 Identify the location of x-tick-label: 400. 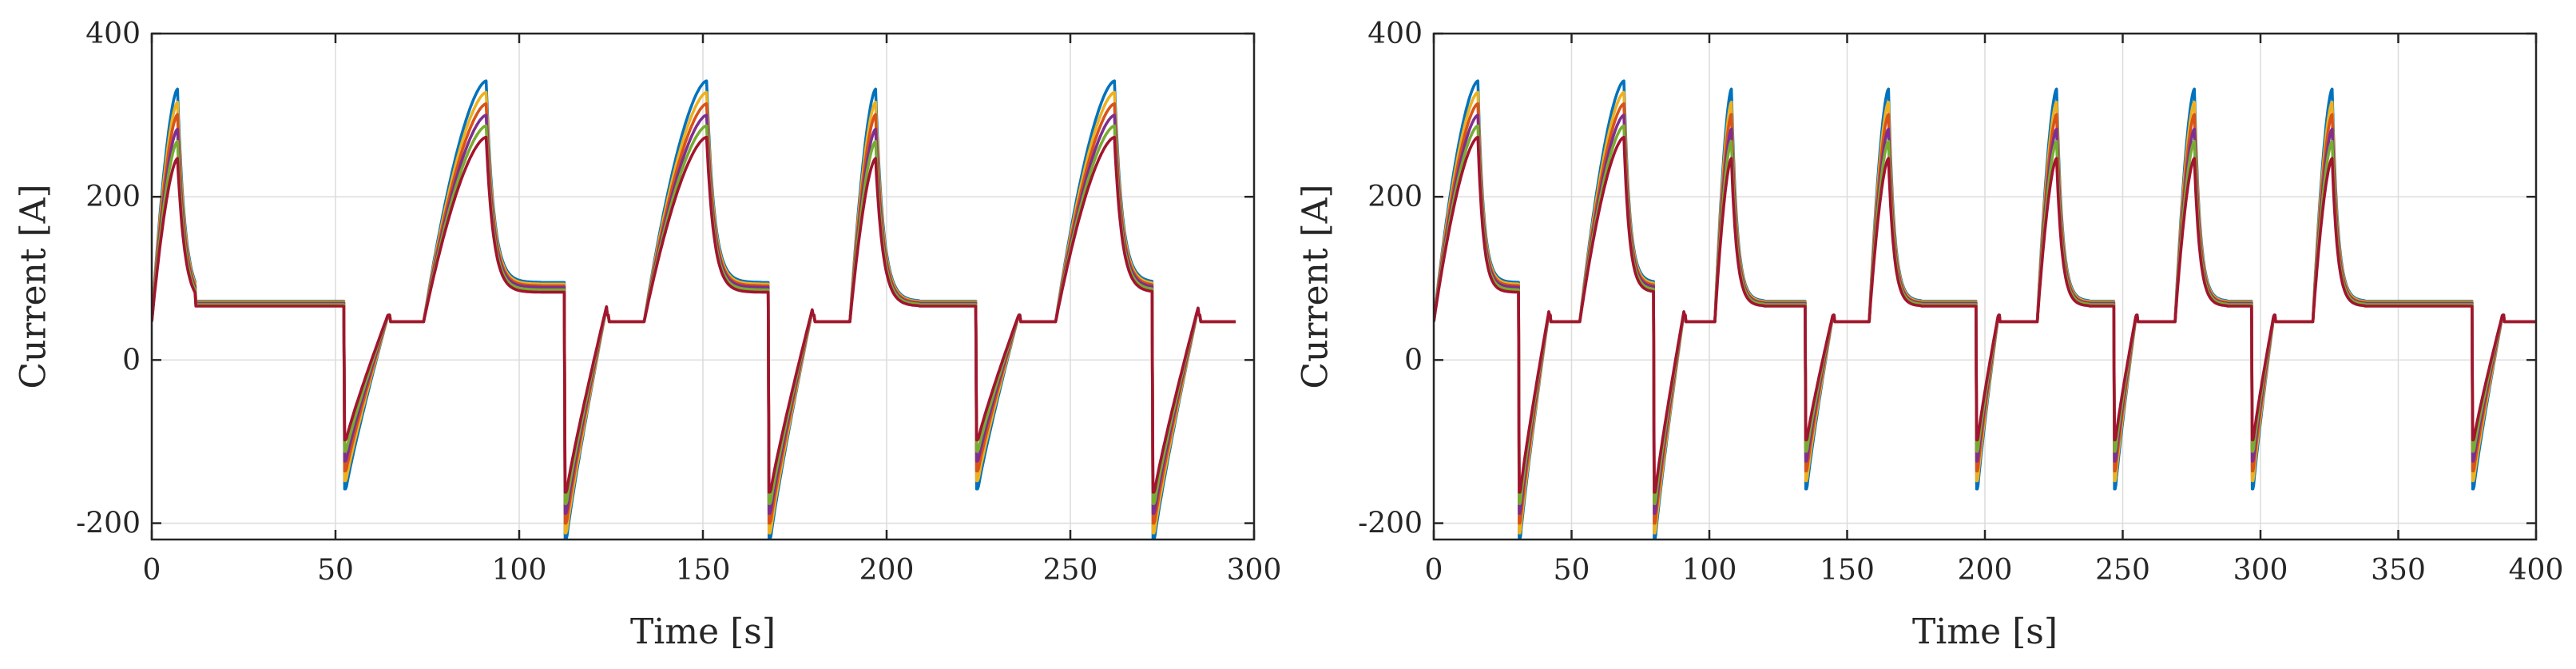
(2536, 570).